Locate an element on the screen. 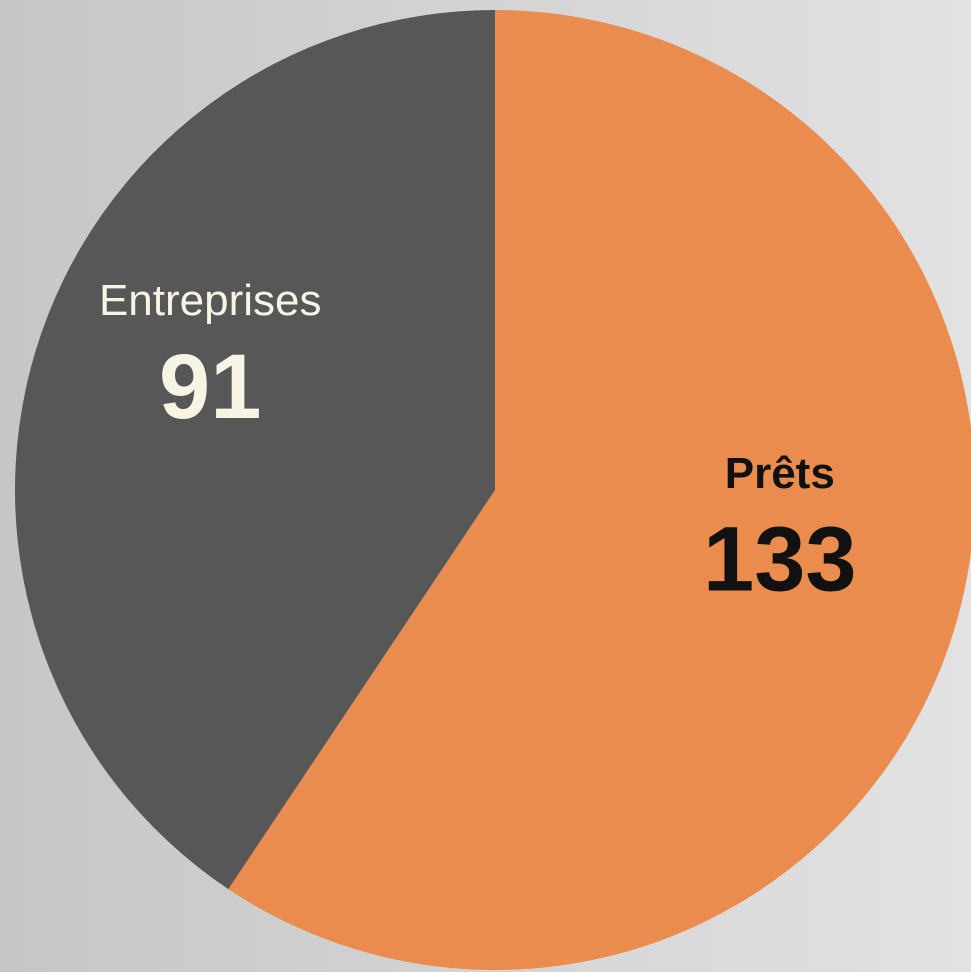 This screenshot has height=972, width=971. slice-label: Entreprises is located at coordinates (210, 300).